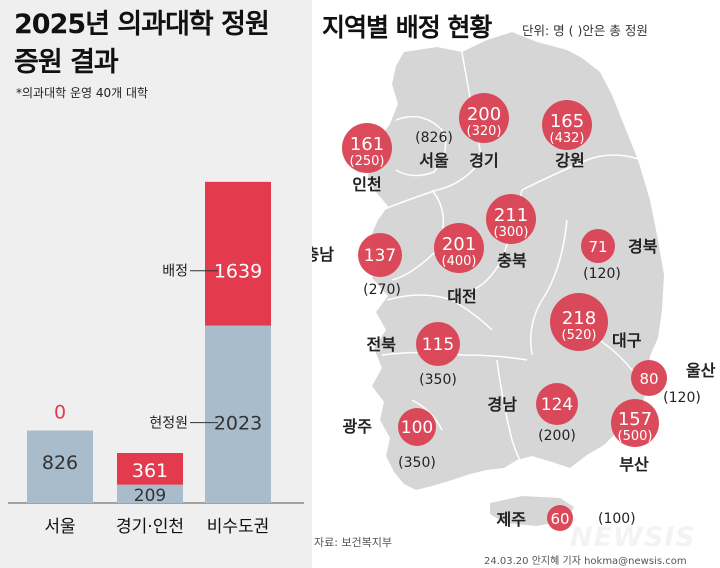 This screenshot has width=720, height=568. Describe the element at coordinates (389, 439) in the screenshot. I see `region-광주: 100 (350) 광주` at that location.